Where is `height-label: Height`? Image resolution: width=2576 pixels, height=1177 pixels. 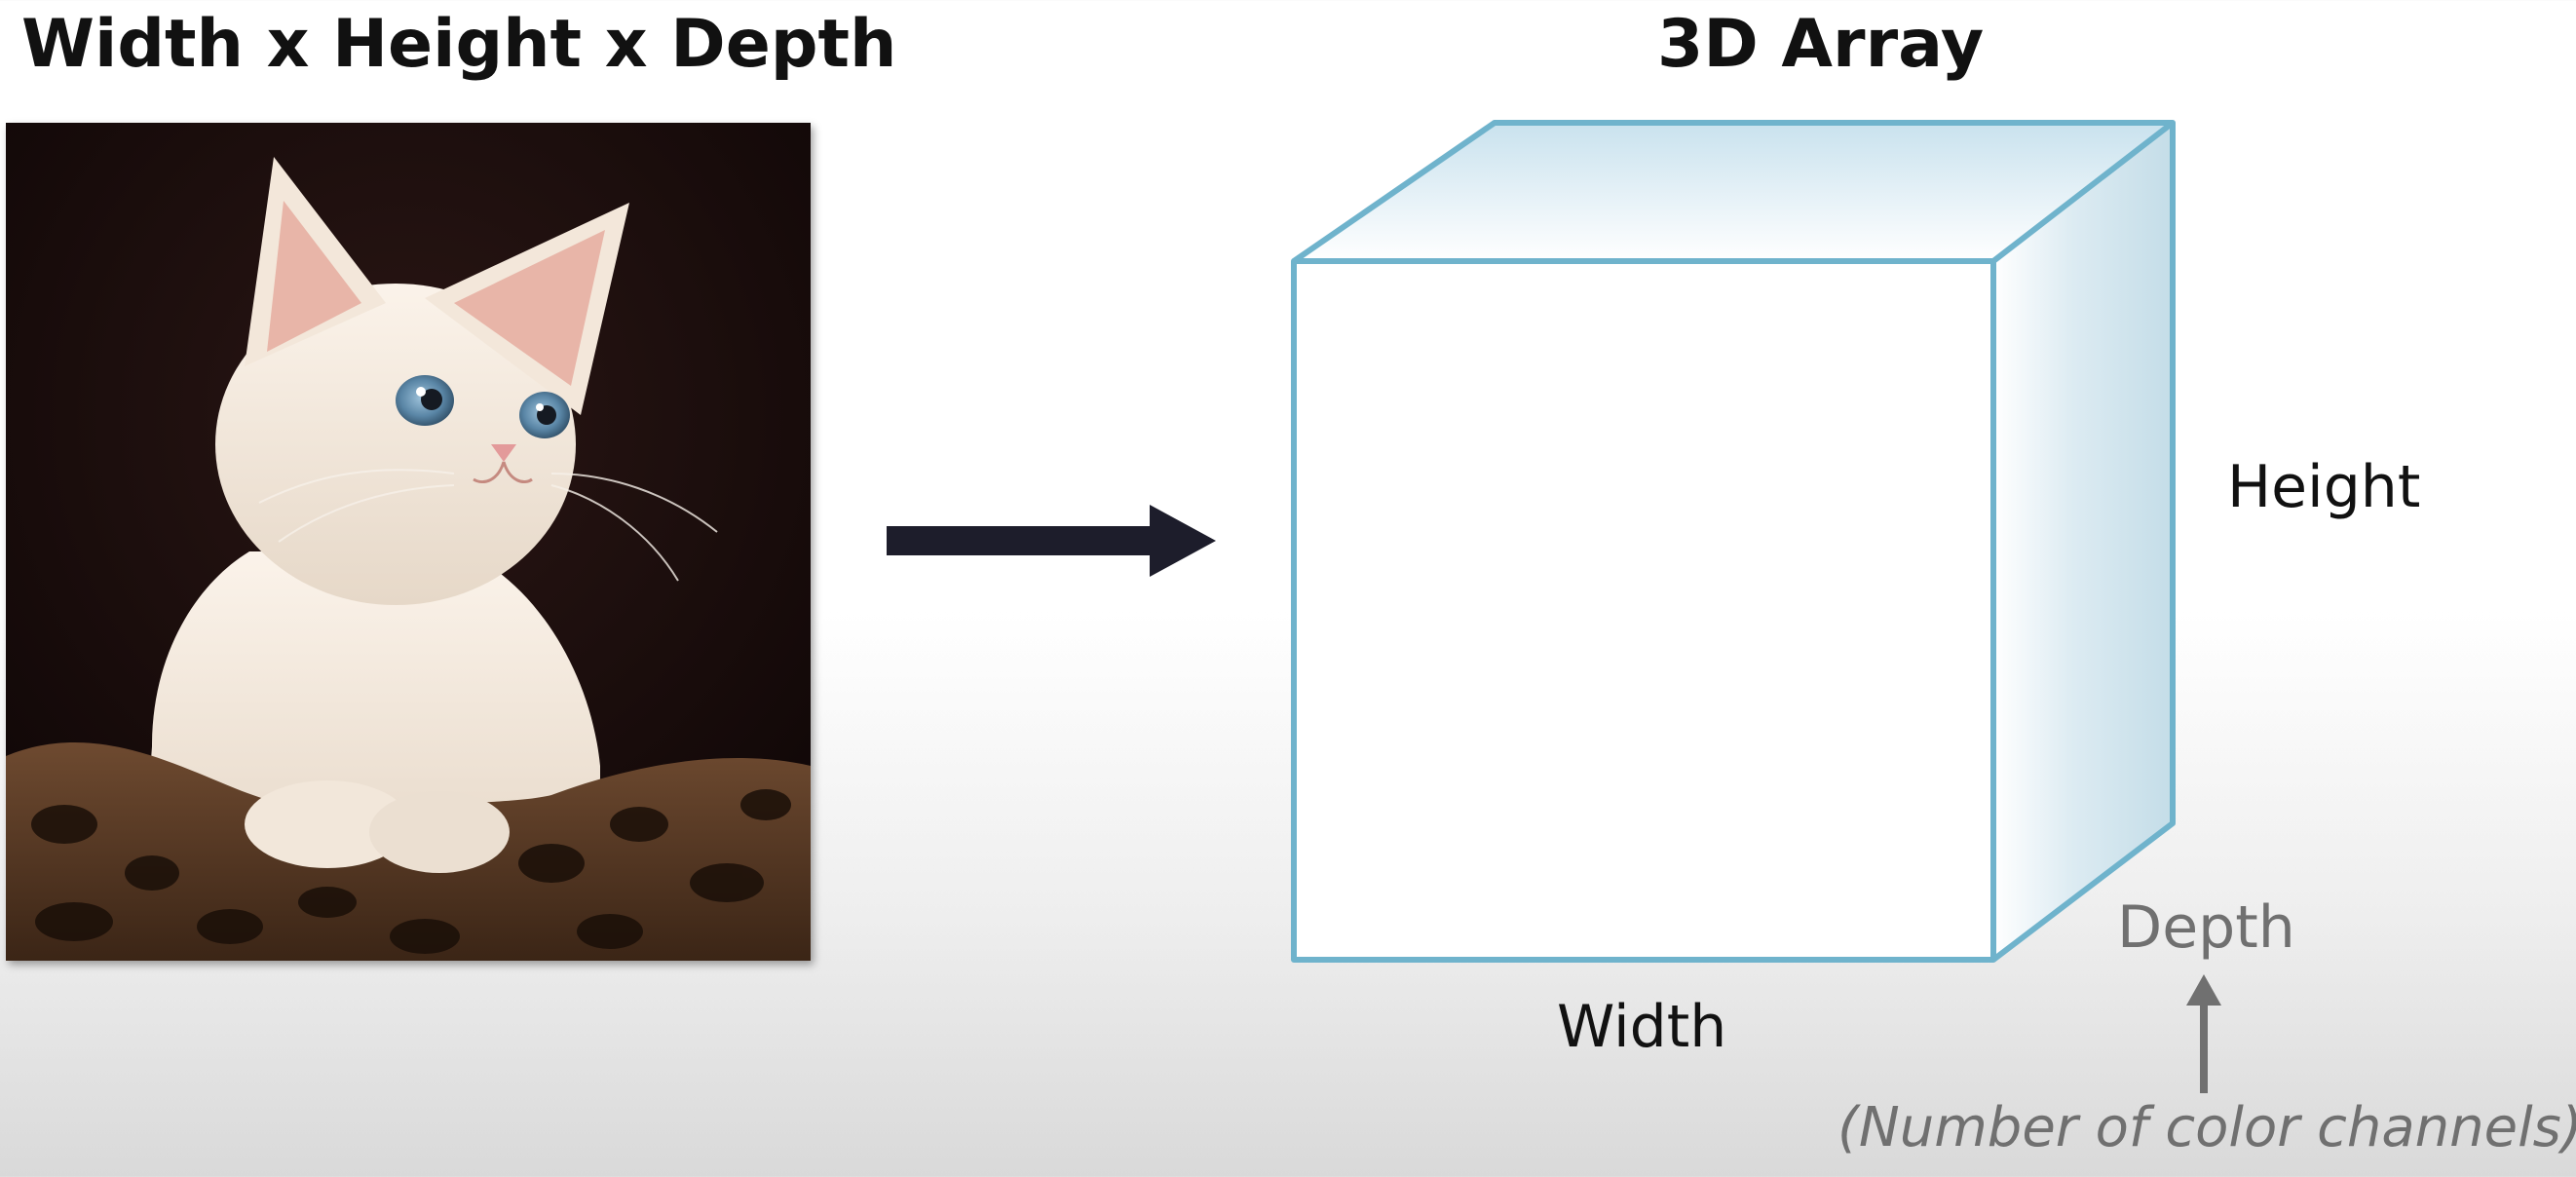
height-label: Height is located at coordinates (2324, 487).